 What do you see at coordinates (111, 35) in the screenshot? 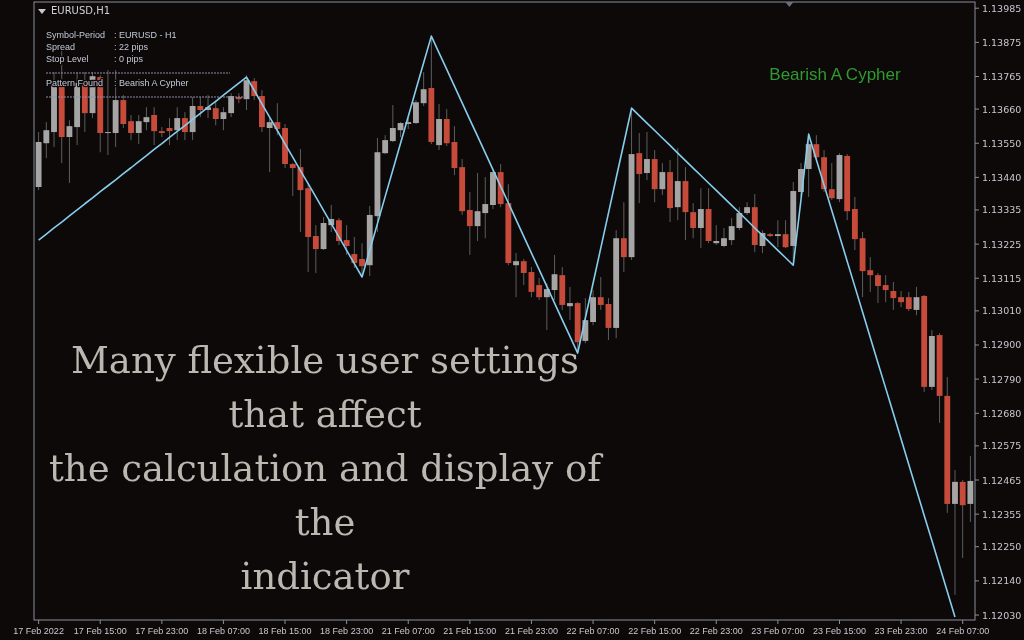
I see `annotation: Symbol-Period : EURUSD - H1` at bounding box center [111, 35].